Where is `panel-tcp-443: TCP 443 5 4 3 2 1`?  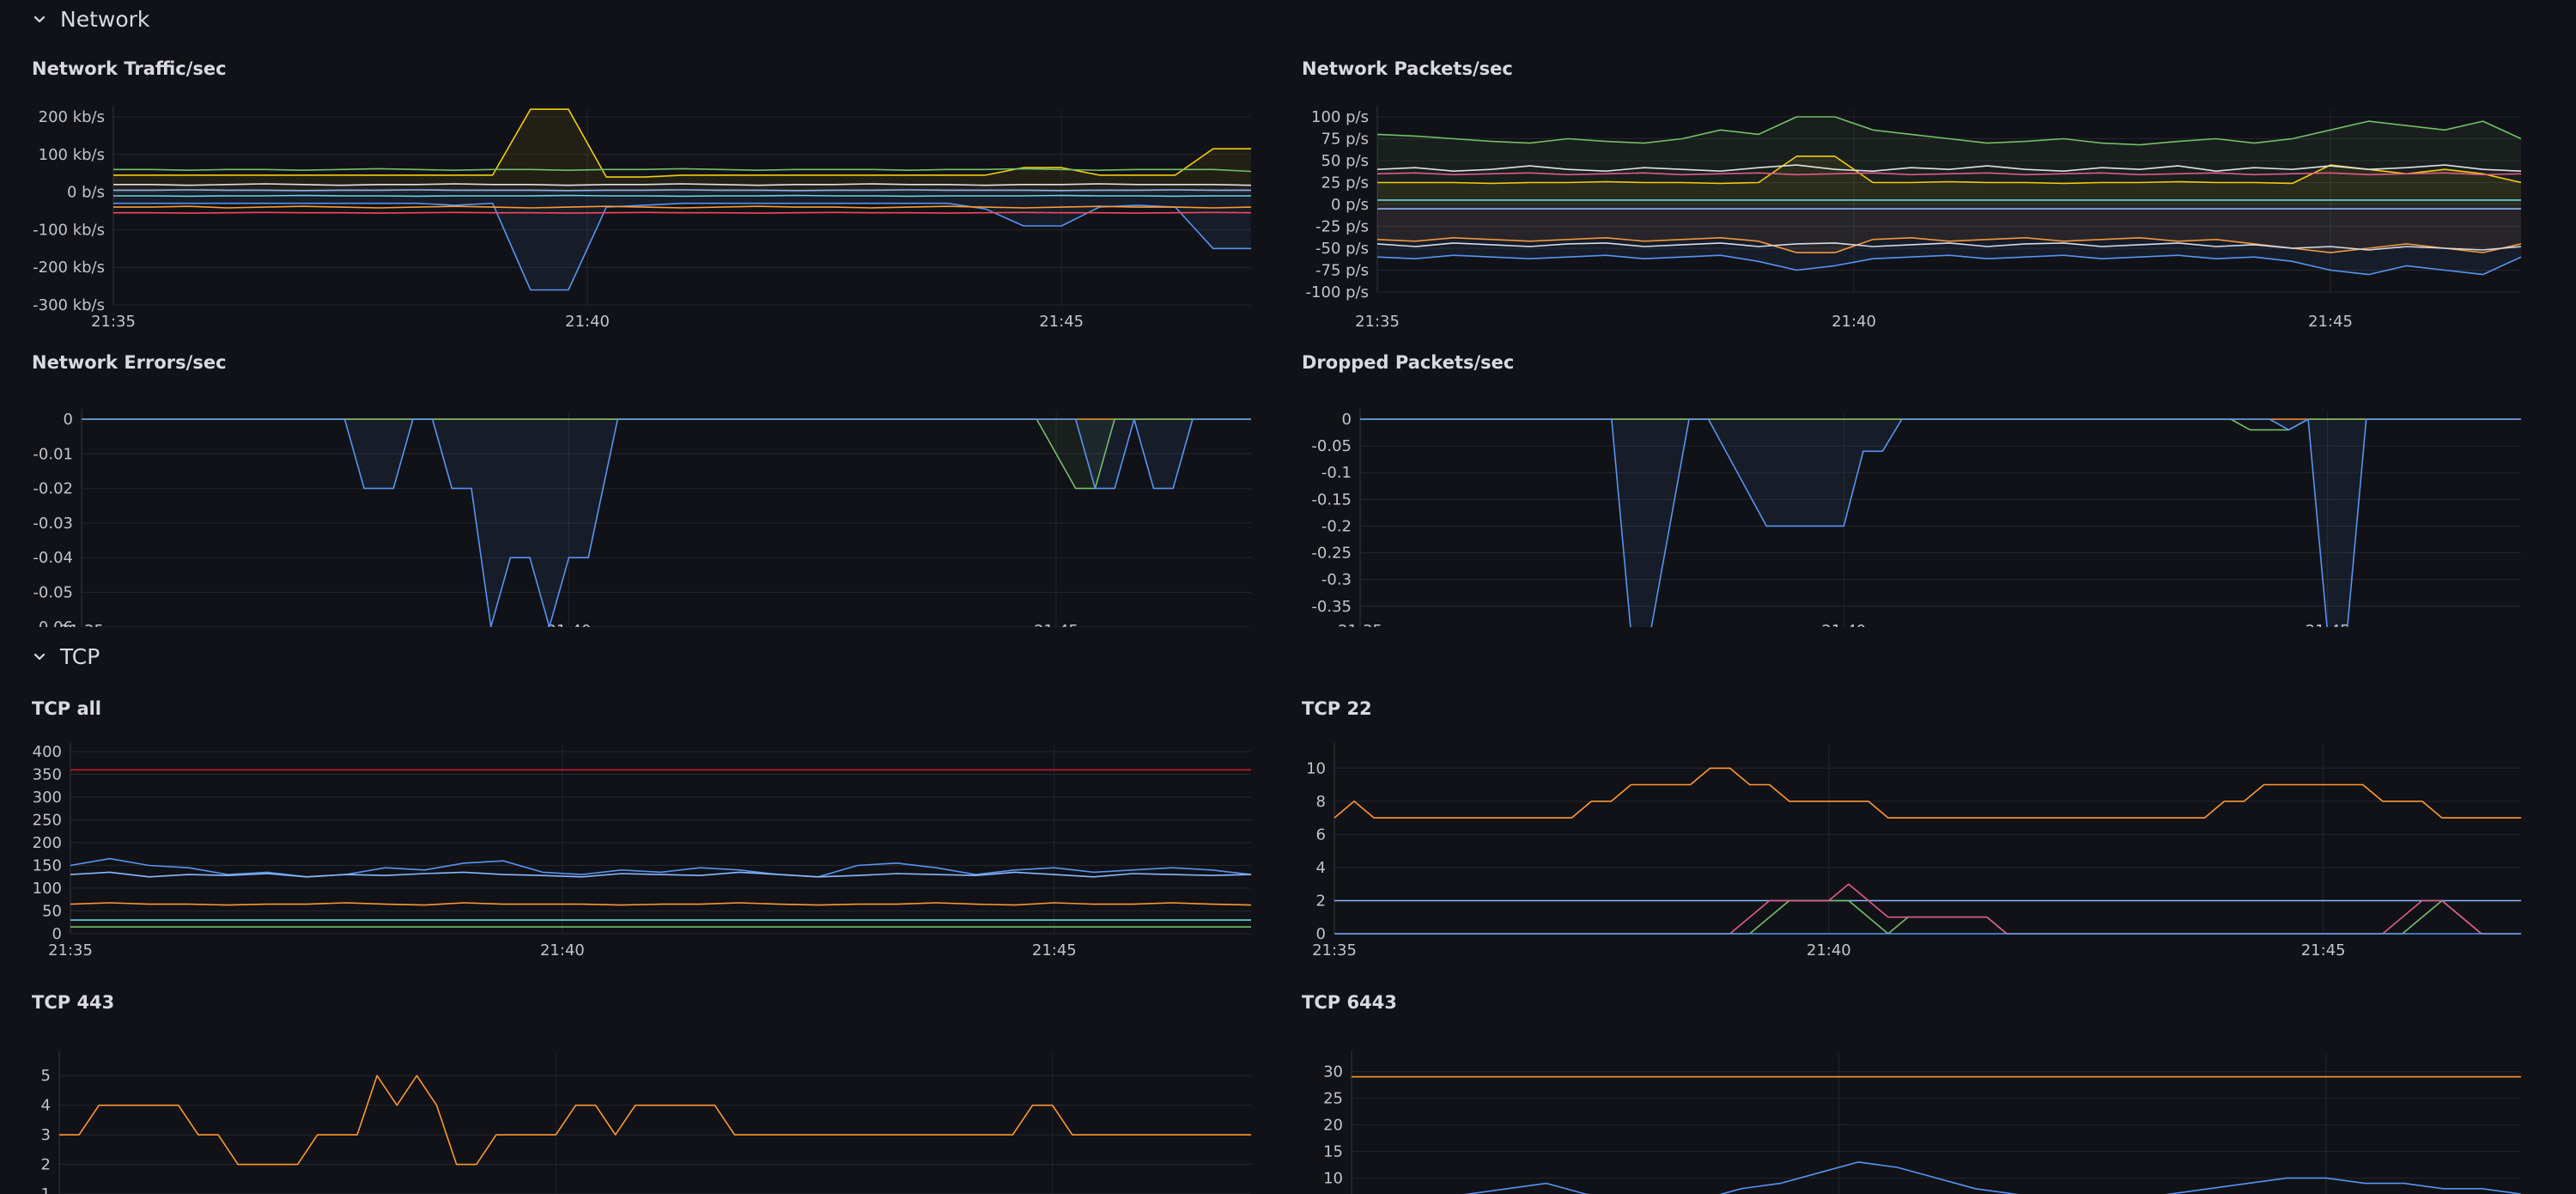
panel-tcp-443: TCP 443 5 4 3 2 1 is located at coordinates (650, 1093).